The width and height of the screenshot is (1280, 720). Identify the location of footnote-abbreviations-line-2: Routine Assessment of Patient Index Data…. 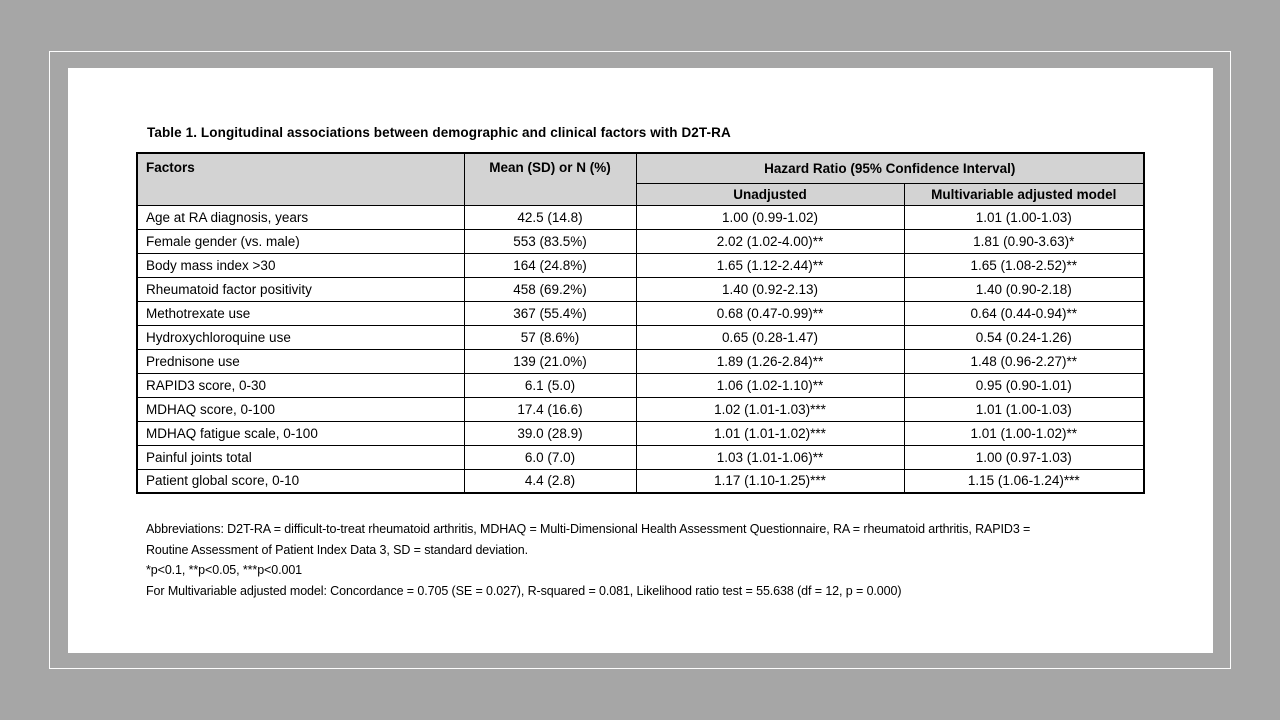
(337, 549).